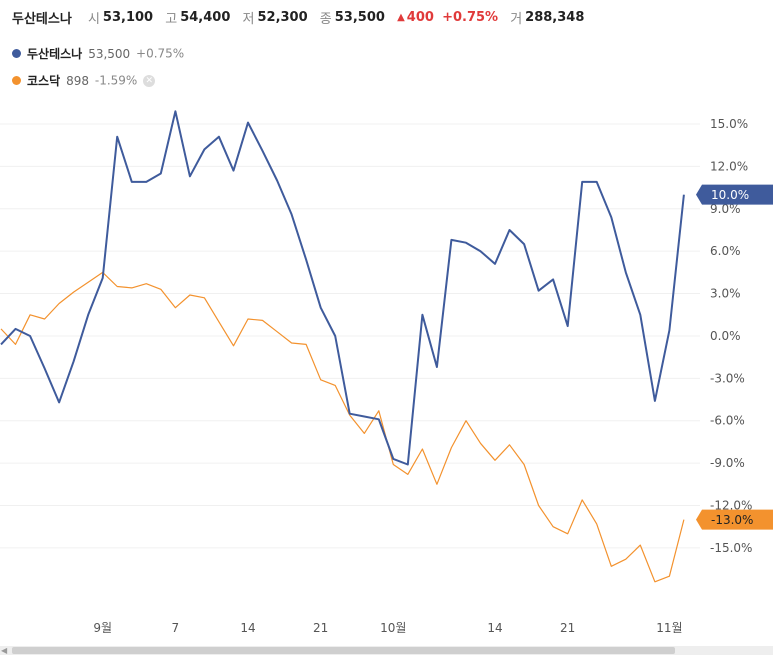 The width and height of the screenshot is (773, 655). What do you see at coordinates (725, 294) in the screenshot?
I see `y-tick-label: 3.0%` at bounding box center [725, 294].